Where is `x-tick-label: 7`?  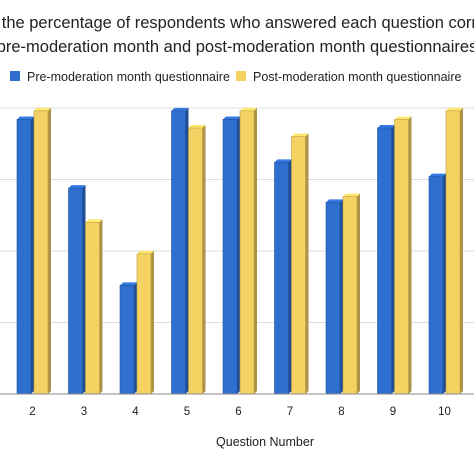 x-tick-label: 7 is located at coordinates (290, 412).